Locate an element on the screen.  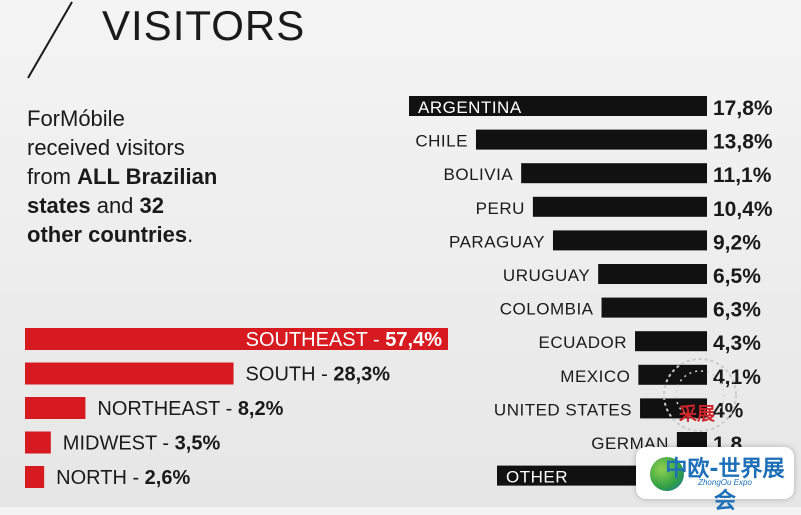
region-label: SOUTHEAST - 57,4% is located at coordinates (344, 340).